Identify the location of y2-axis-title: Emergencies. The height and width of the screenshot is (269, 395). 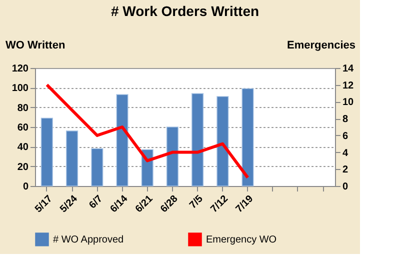
(321, 46).